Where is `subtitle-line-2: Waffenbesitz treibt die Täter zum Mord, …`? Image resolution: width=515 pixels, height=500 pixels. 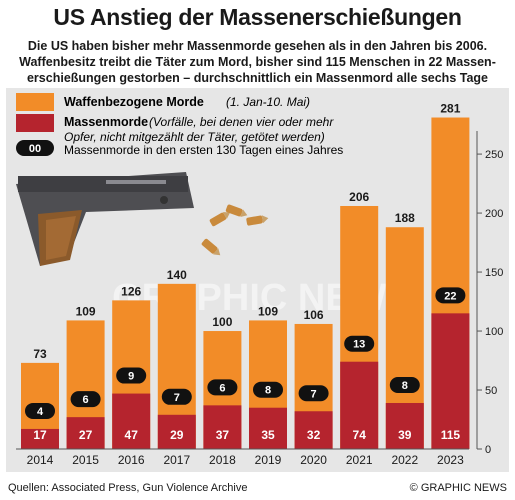 subtitle-line-2: Waffenbesitz treibt die Täter zum Mord, … is located at coordinates (257, 62).